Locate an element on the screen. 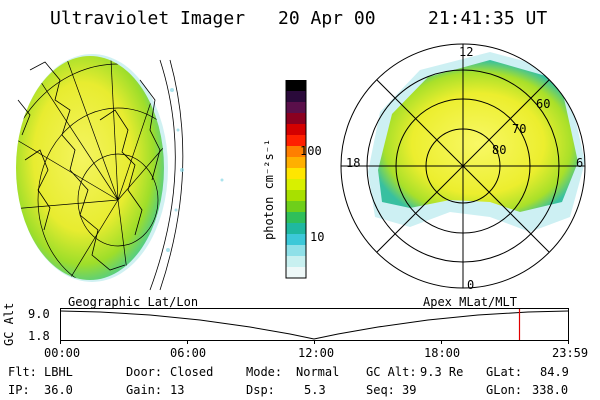  geo-aurora-disk is located at coordinates (90, 168).